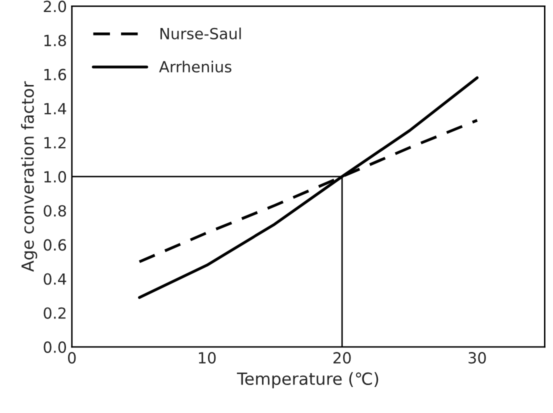 The width and height of the screenshot is (553, 413). What do you see at coordinates (55, 245) in the screenshot?
I see `y-tick-label: 0.6` at bounding box center [55, 245].